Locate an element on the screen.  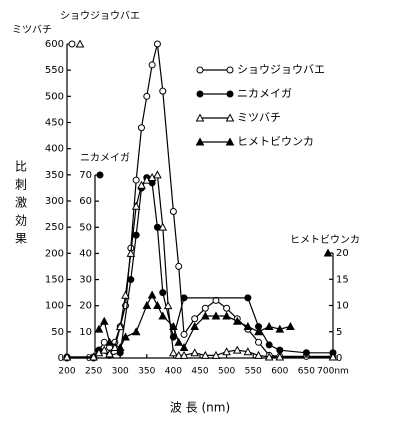
y-tick-label: 150 is located at coordinates (54, 280).